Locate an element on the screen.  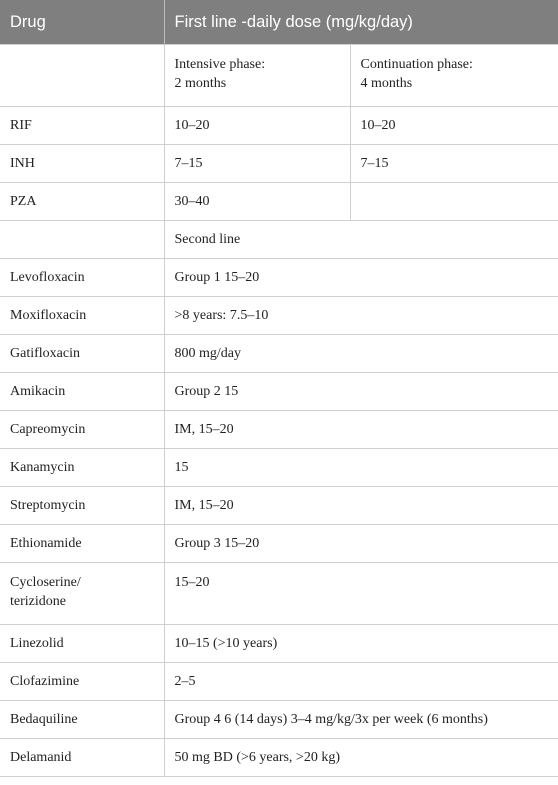
drug-name: RIF is located at coordinates (82, 125).